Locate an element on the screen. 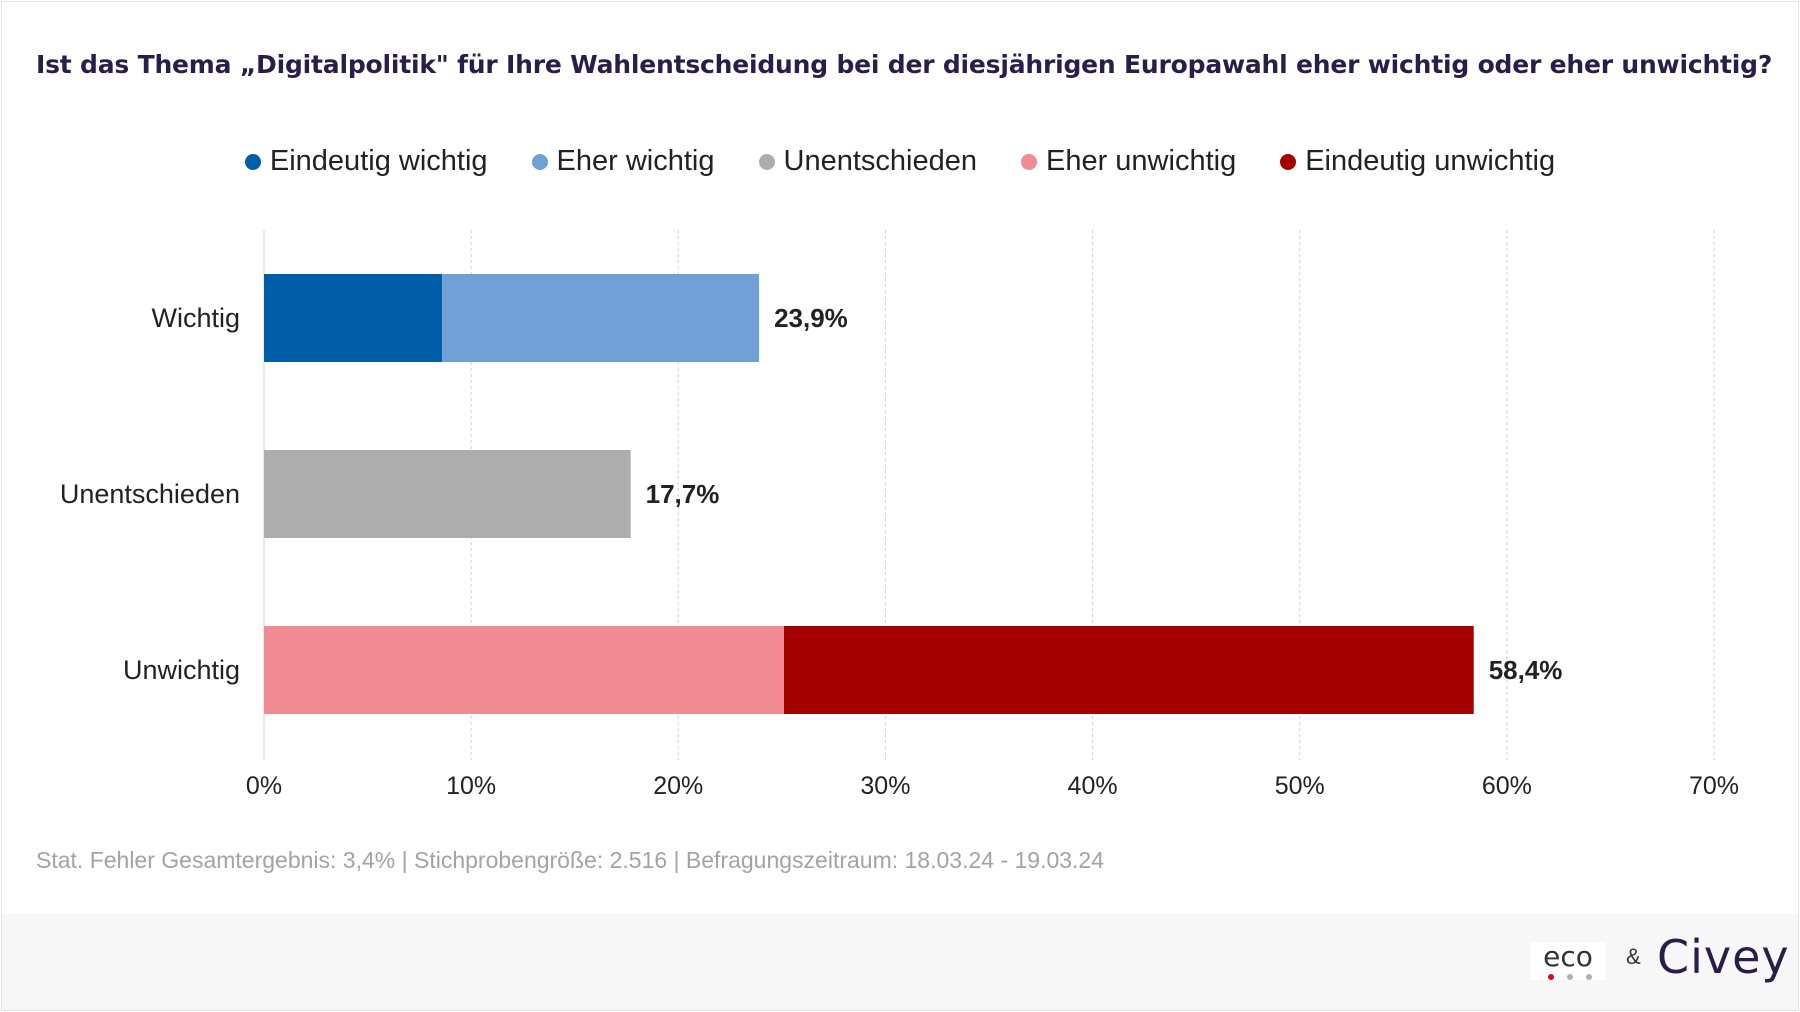 The height and width of the screenshot is (1012, 1800). x-tick-label: 60% is located at coordinates (1507, 786).